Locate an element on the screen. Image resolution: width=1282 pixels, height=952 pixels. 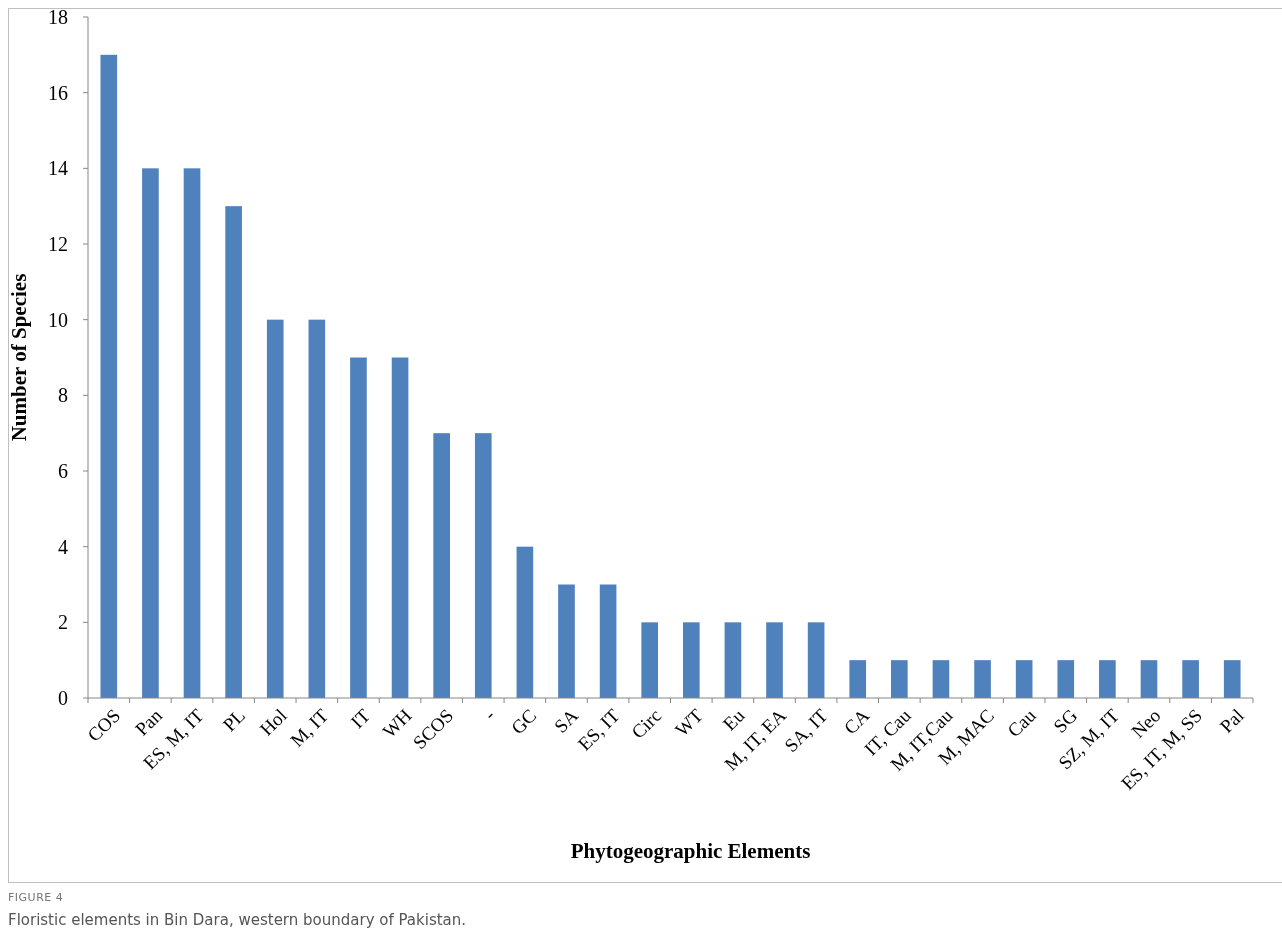
text: Floristic elements in Bin Dara, western boundary of Pakistan. is located at coordinates (237, 920).